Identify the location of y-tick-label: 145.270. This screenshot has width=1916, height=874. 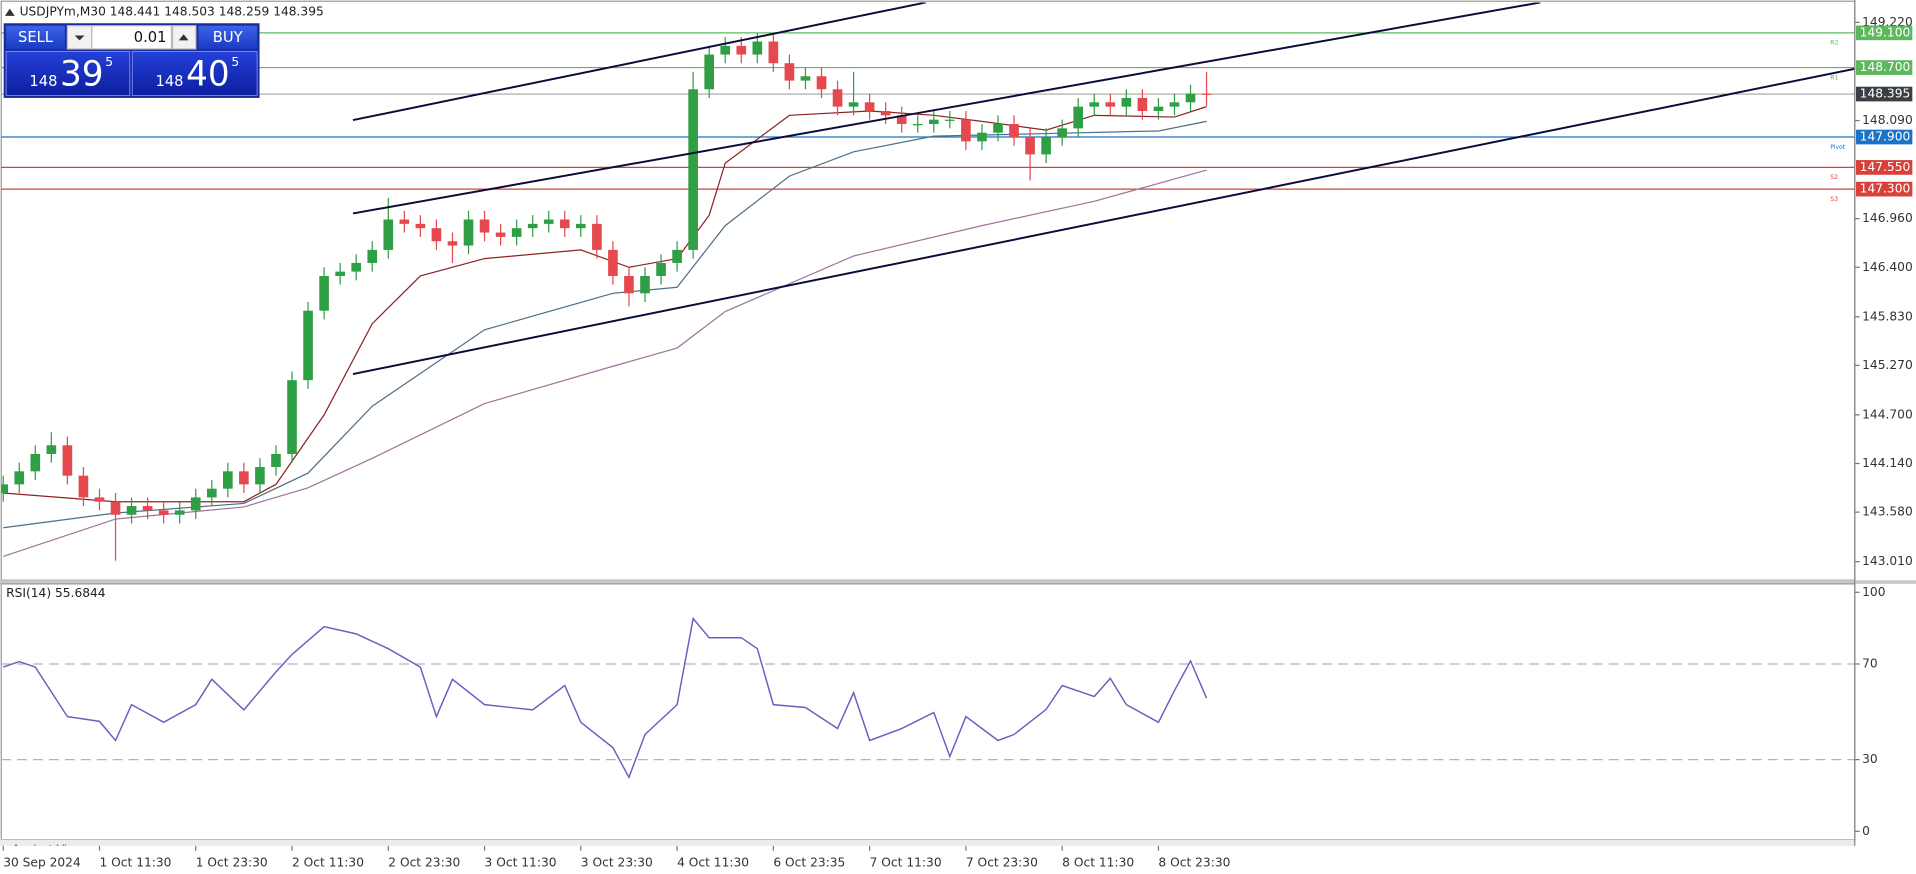
(1887, 365).